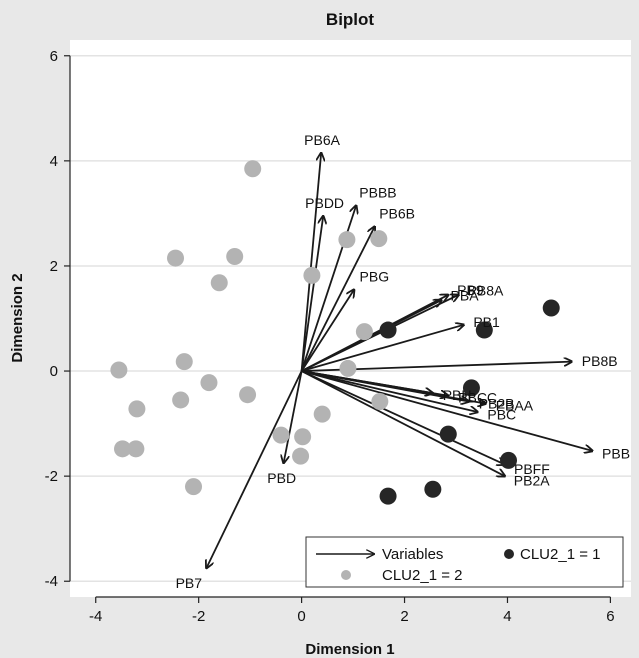 This screenshot has height=658, width=639. I want to click on variable-label: PBG, so click(375, 277).